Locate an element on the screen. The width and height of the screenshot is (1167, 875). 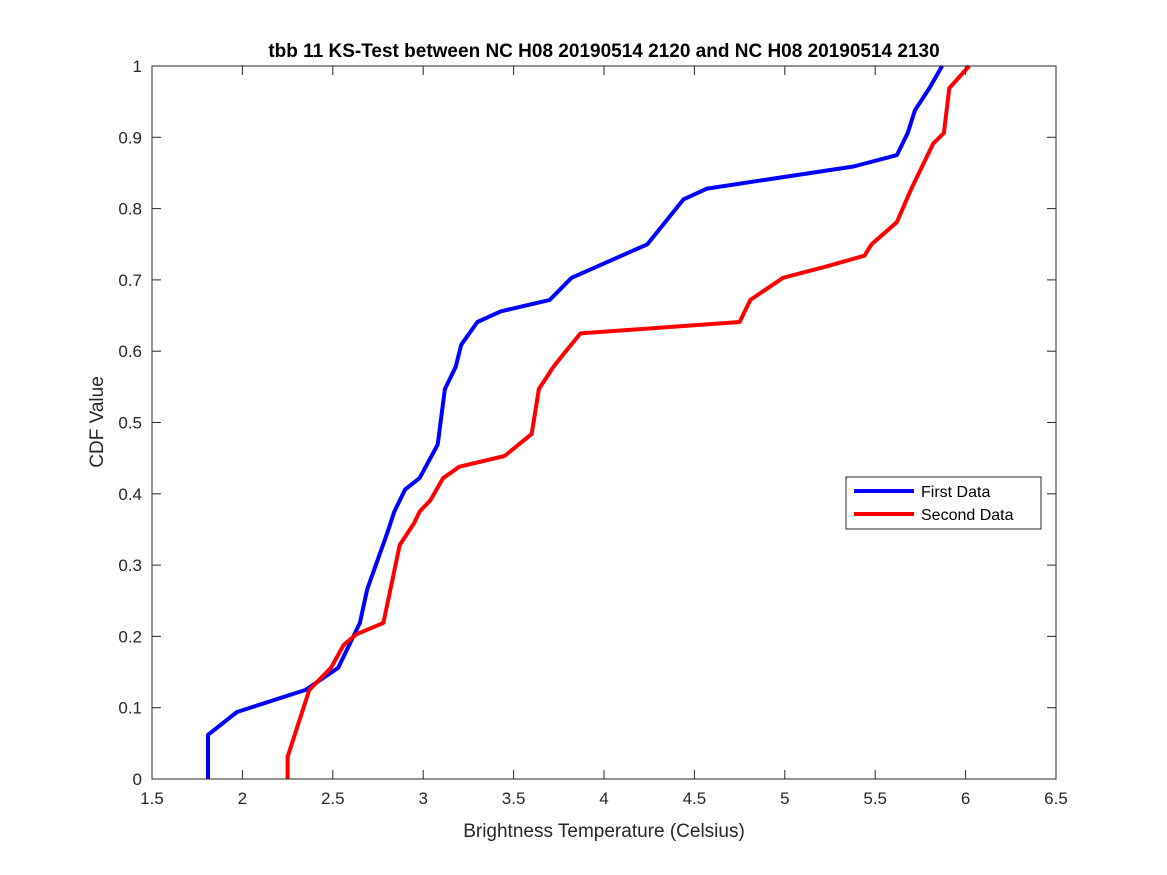
x-axis-label: Brightness Temperature (Celsius) is located at coordinates (604, 831).